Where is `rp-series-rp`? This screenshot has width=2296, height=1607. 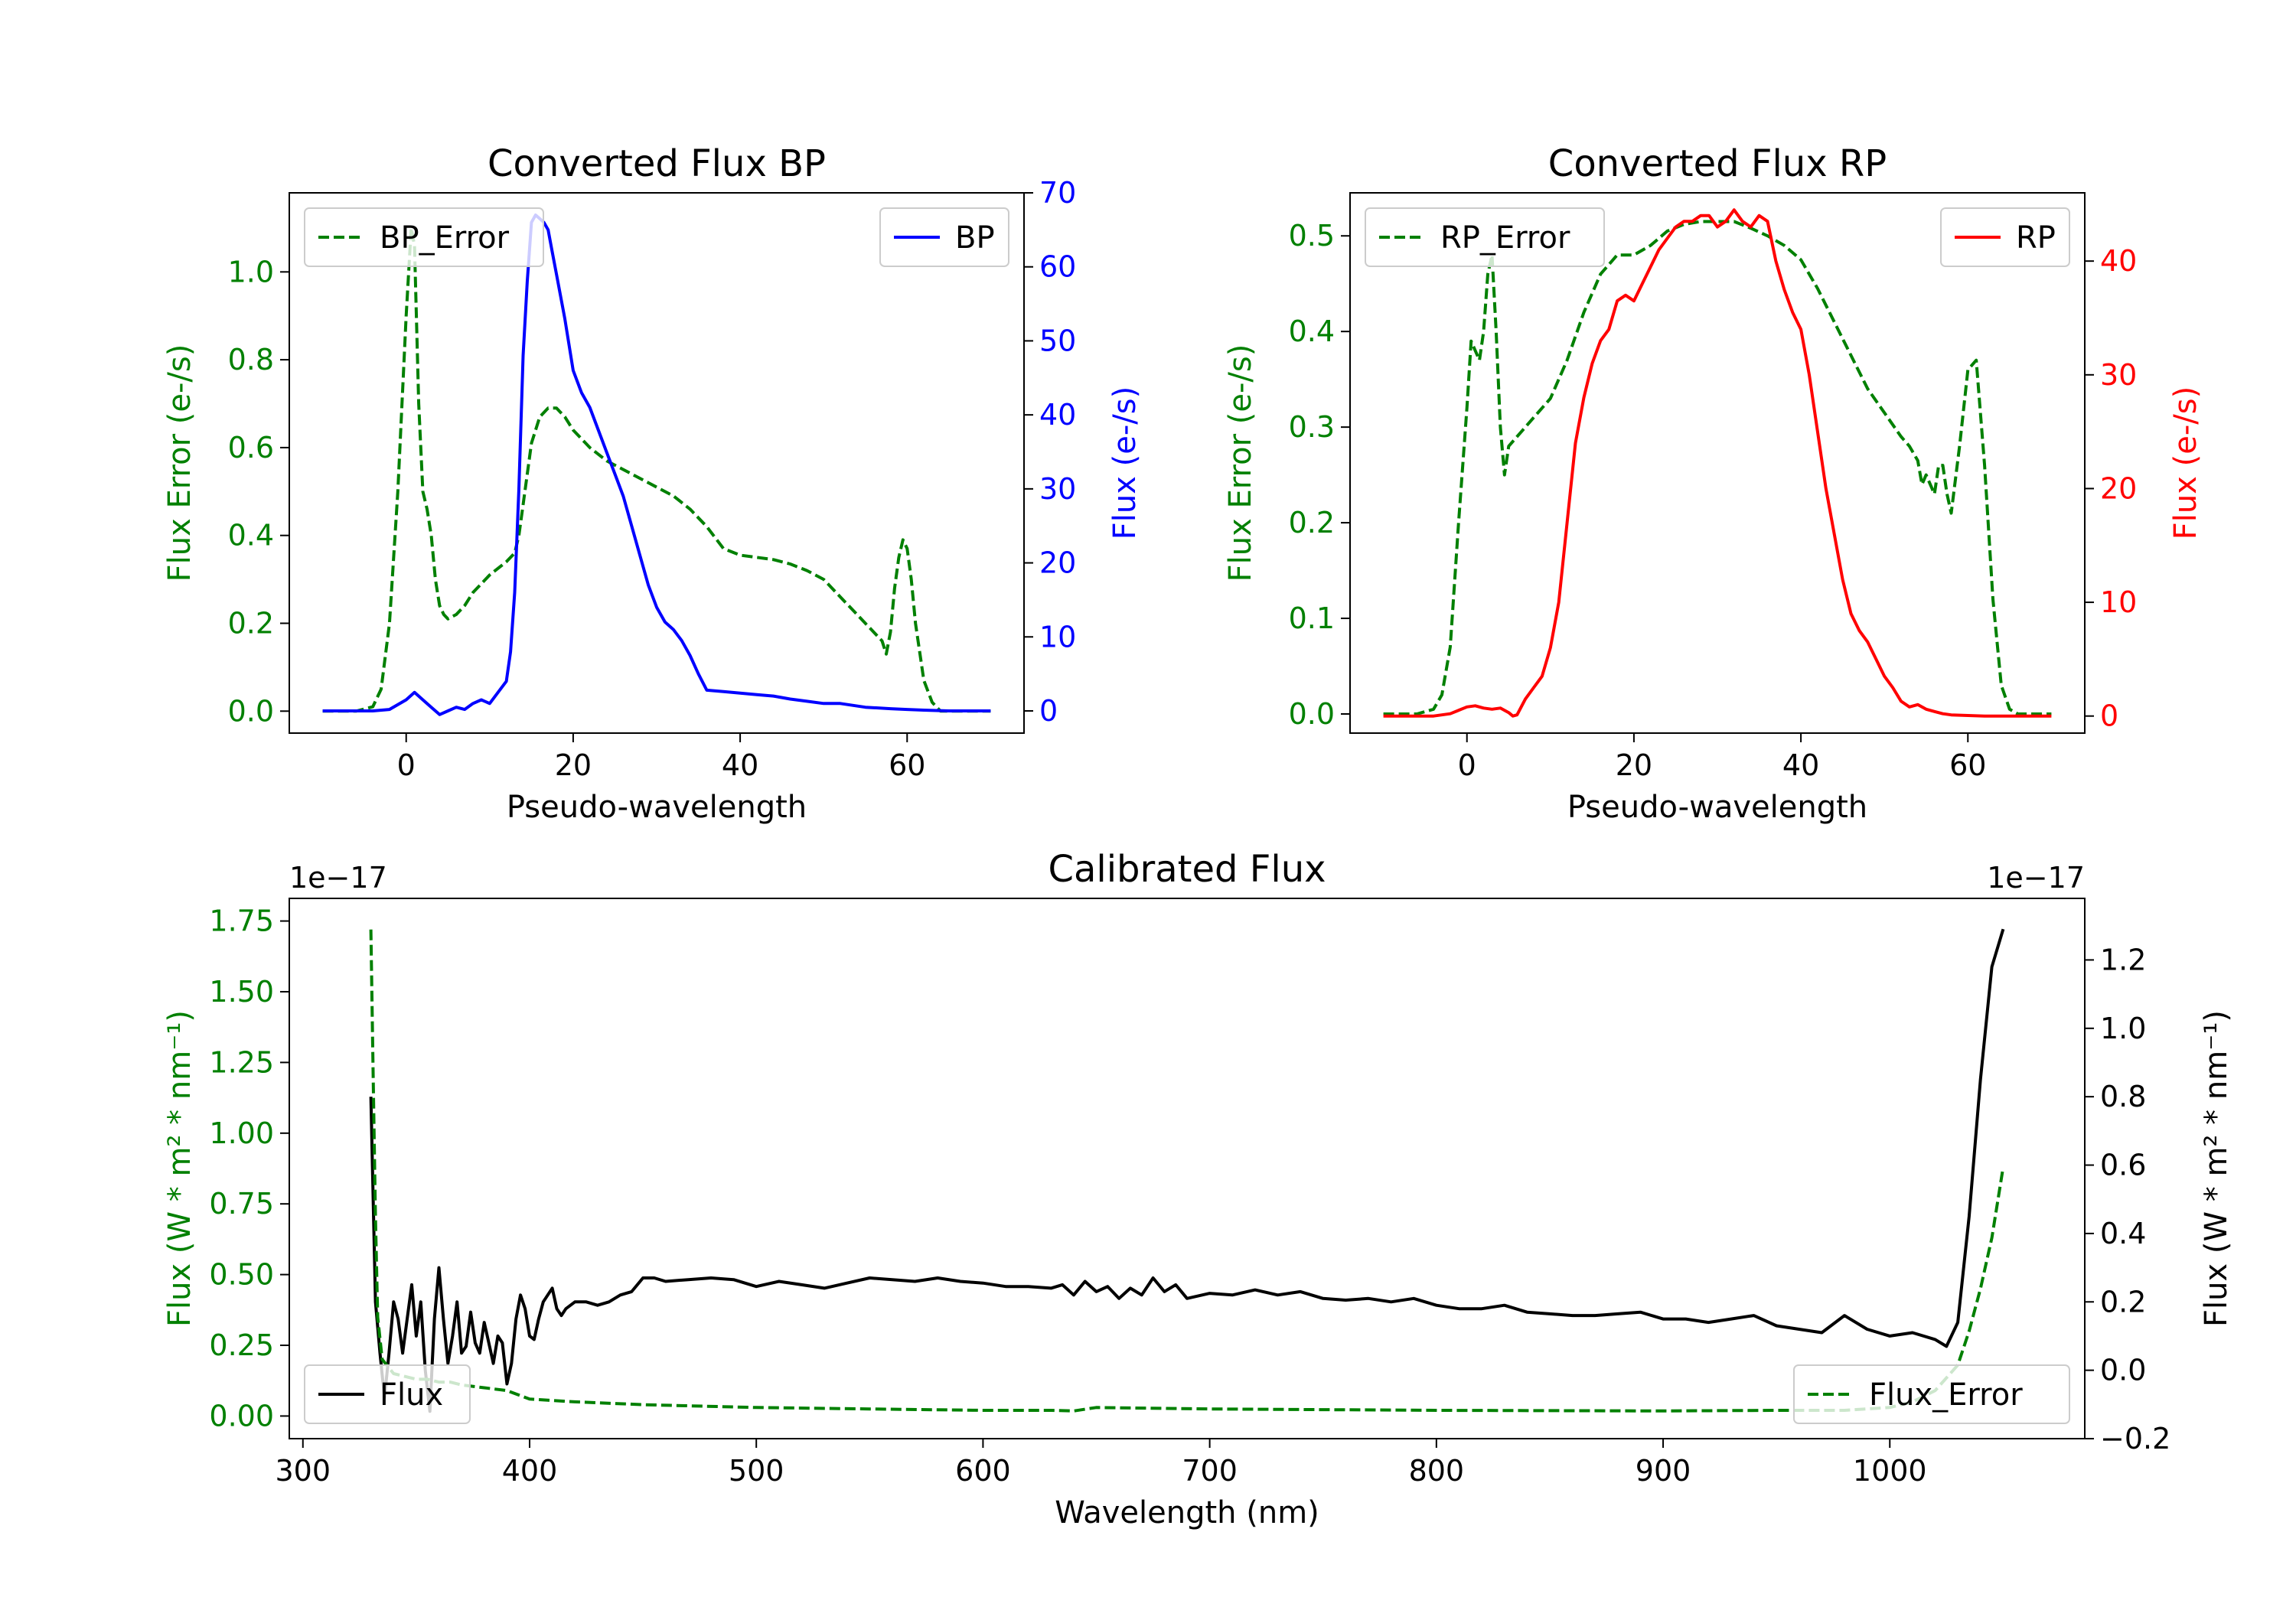 rp-series-rp is located at coordinates (1717, 463).